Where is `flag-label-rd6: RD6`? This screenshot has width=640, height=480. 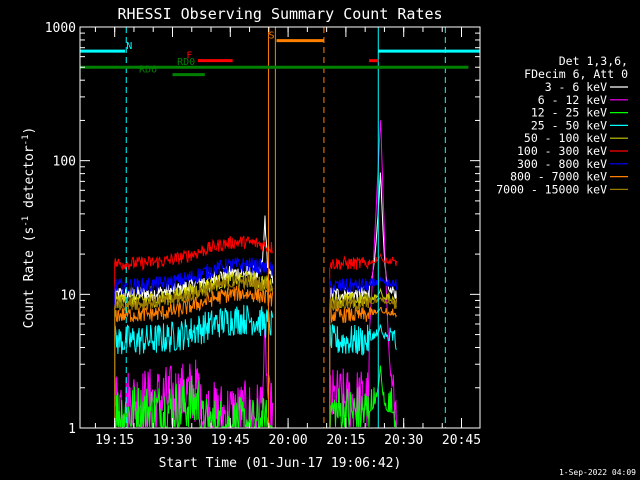
flag-label-rd6: RD6 is located at coordinates (148, 70).